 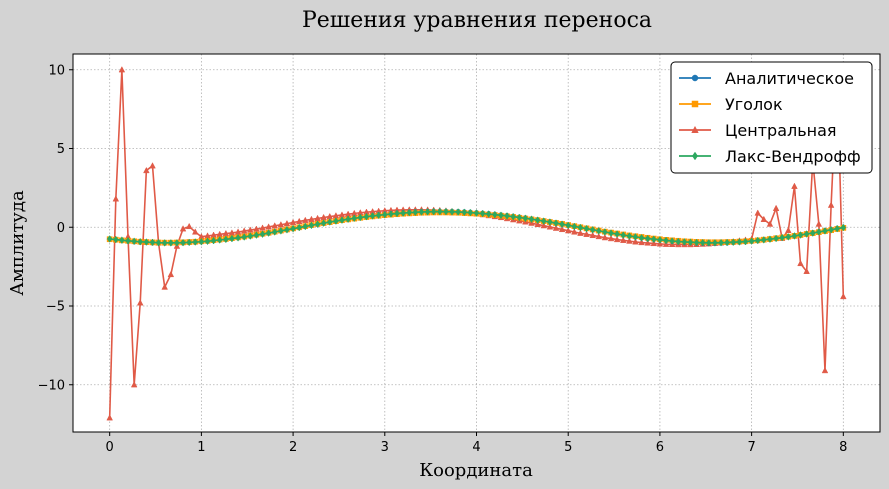 What do you see at coordinates (477, 20) in the screenshot?
I see `chart-title: Решения уравнения переноса` at bounding box center [477, 20].